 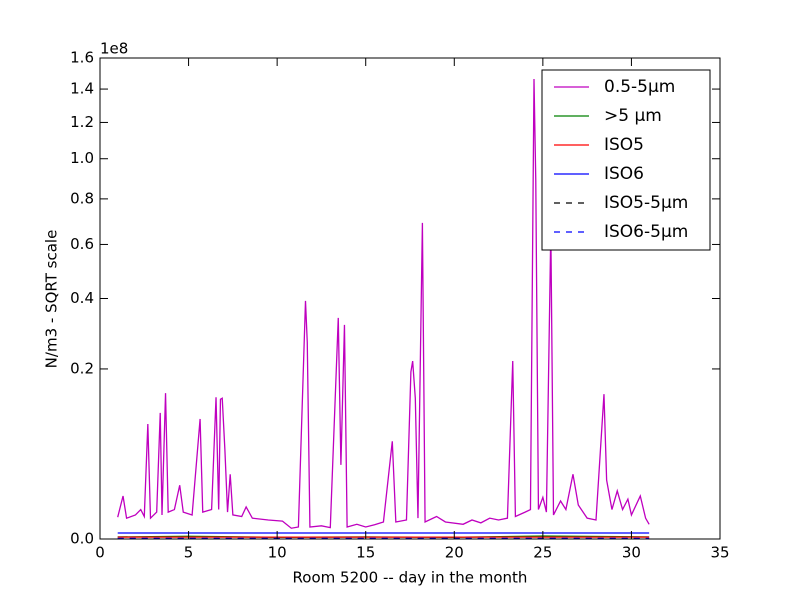 What do you see at coordinates (82, 298) in the screenshot?
I see `y-tick-label: 0.4` at bounding box center [82, 298].